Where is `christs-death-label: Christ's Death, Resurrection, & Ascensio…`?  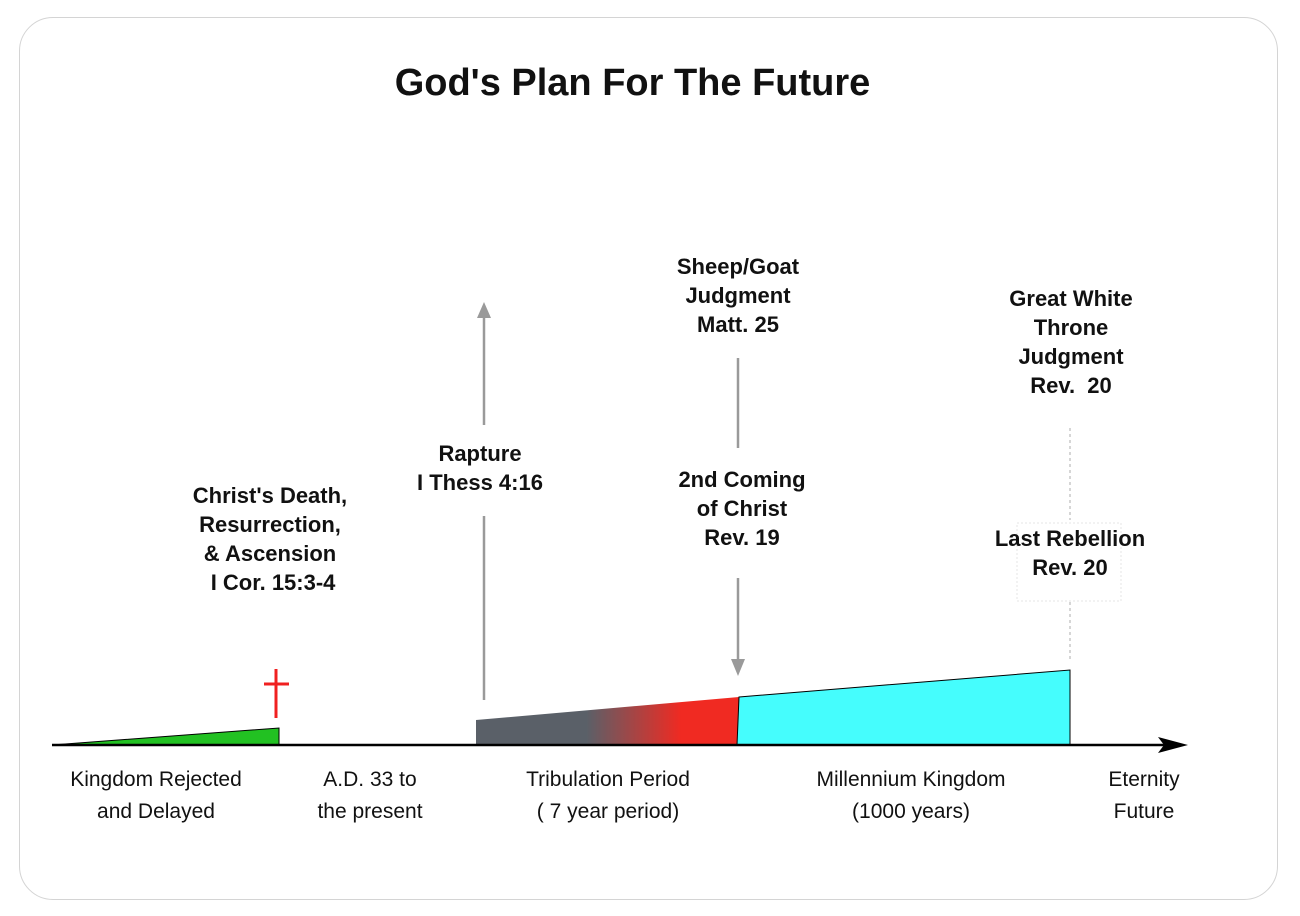 christs-death-label: Christ's Death, Resurrection, & Ascensio… is located at coordinates (270, 539).